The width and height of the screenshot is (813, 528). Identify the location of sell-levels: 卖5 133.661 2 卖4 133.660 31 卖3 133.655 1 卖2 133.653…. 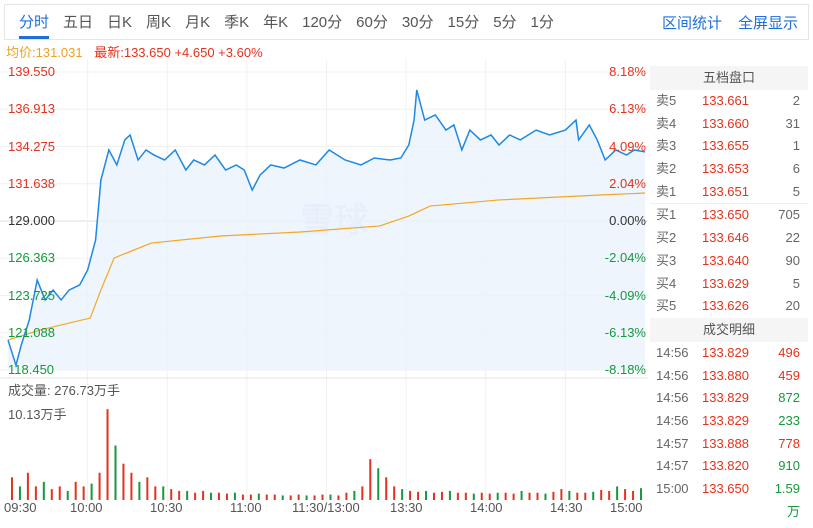
(729, 146).